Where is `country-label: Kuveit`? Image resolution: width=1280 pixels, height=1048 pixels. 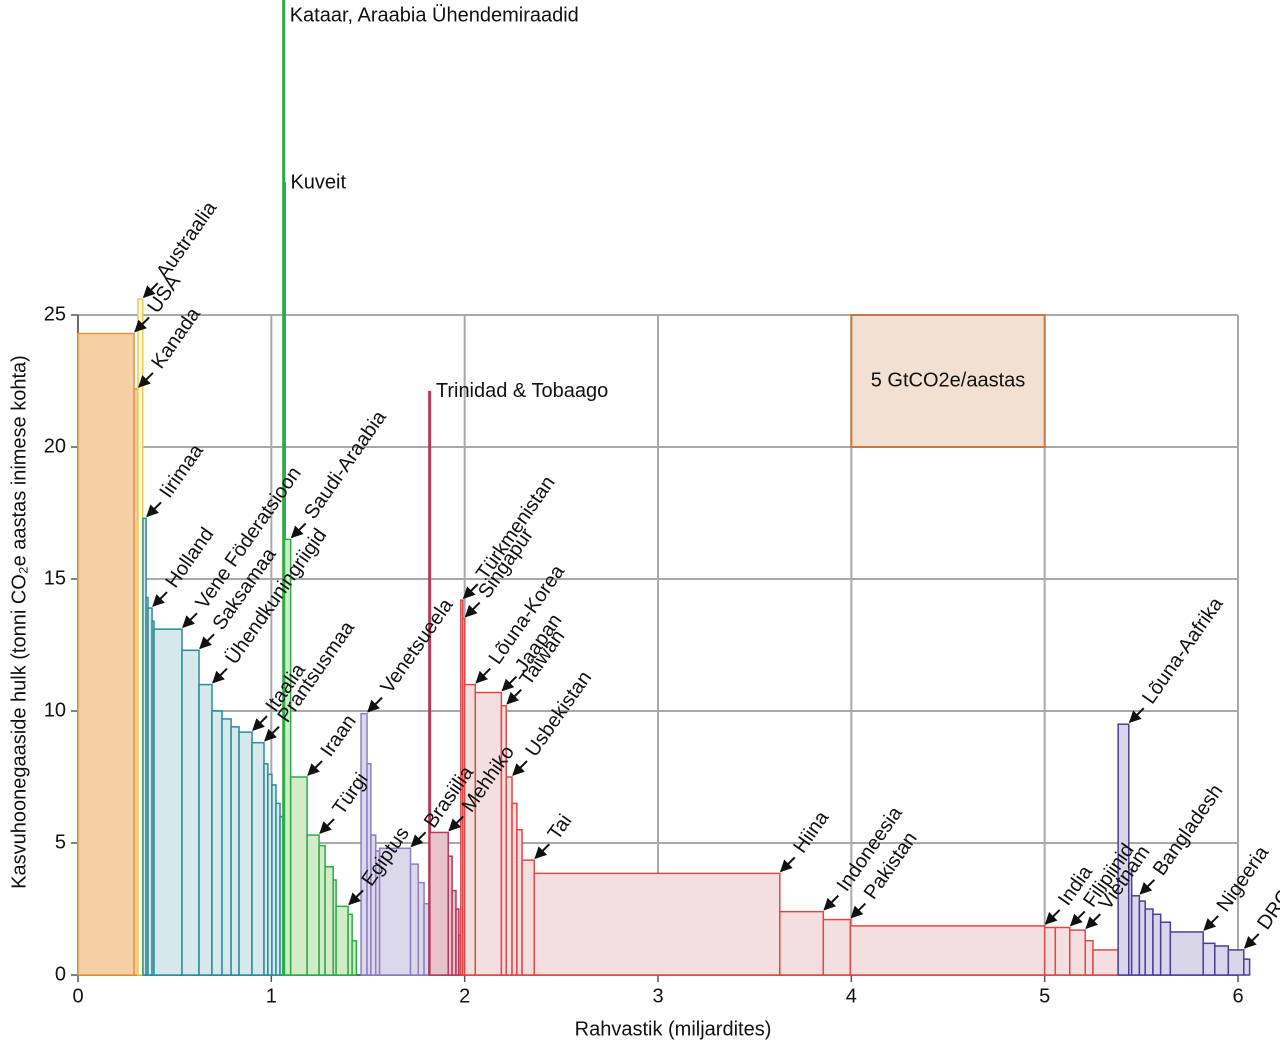 country-label: Kuveit is located at coordinates (318, 182).